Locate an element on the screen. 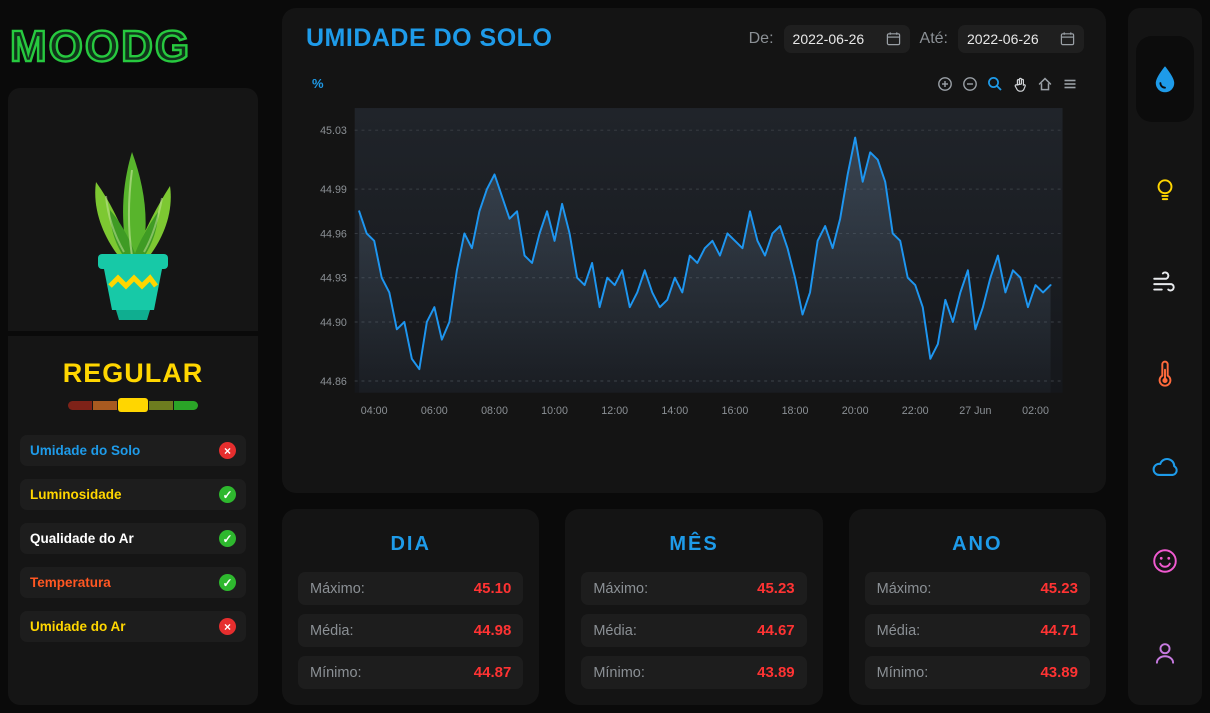 This screenshot has height=713, width=1210. svg-text: 10:00 is located at coordinates (554, 411).